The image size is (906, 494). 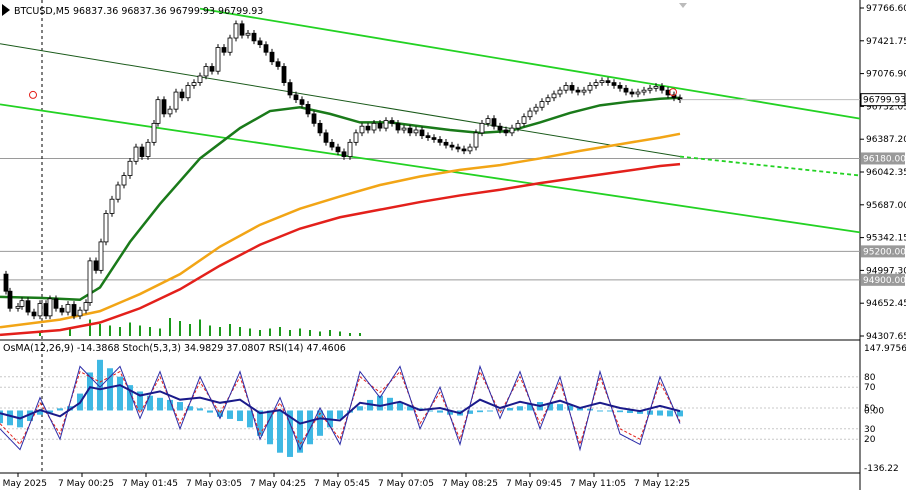 I want to click on oscillator-tick-label: 30, so click(x=870, y=430).